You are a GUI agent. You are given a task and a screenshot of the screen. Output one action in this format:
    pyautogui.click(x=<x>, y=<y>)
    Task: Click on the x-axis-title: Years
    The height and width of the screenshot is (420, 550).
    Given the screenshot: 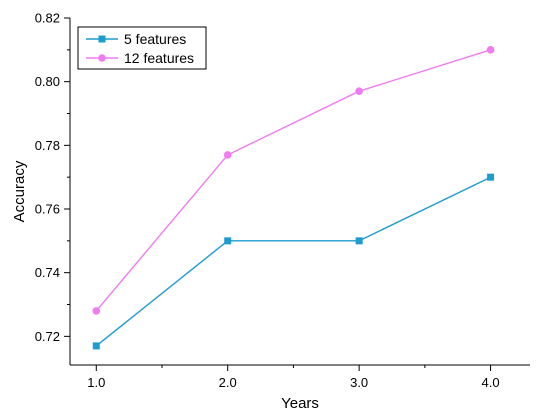 What is the action you would take?
    pyautogui.click(x=300, y=403)
    